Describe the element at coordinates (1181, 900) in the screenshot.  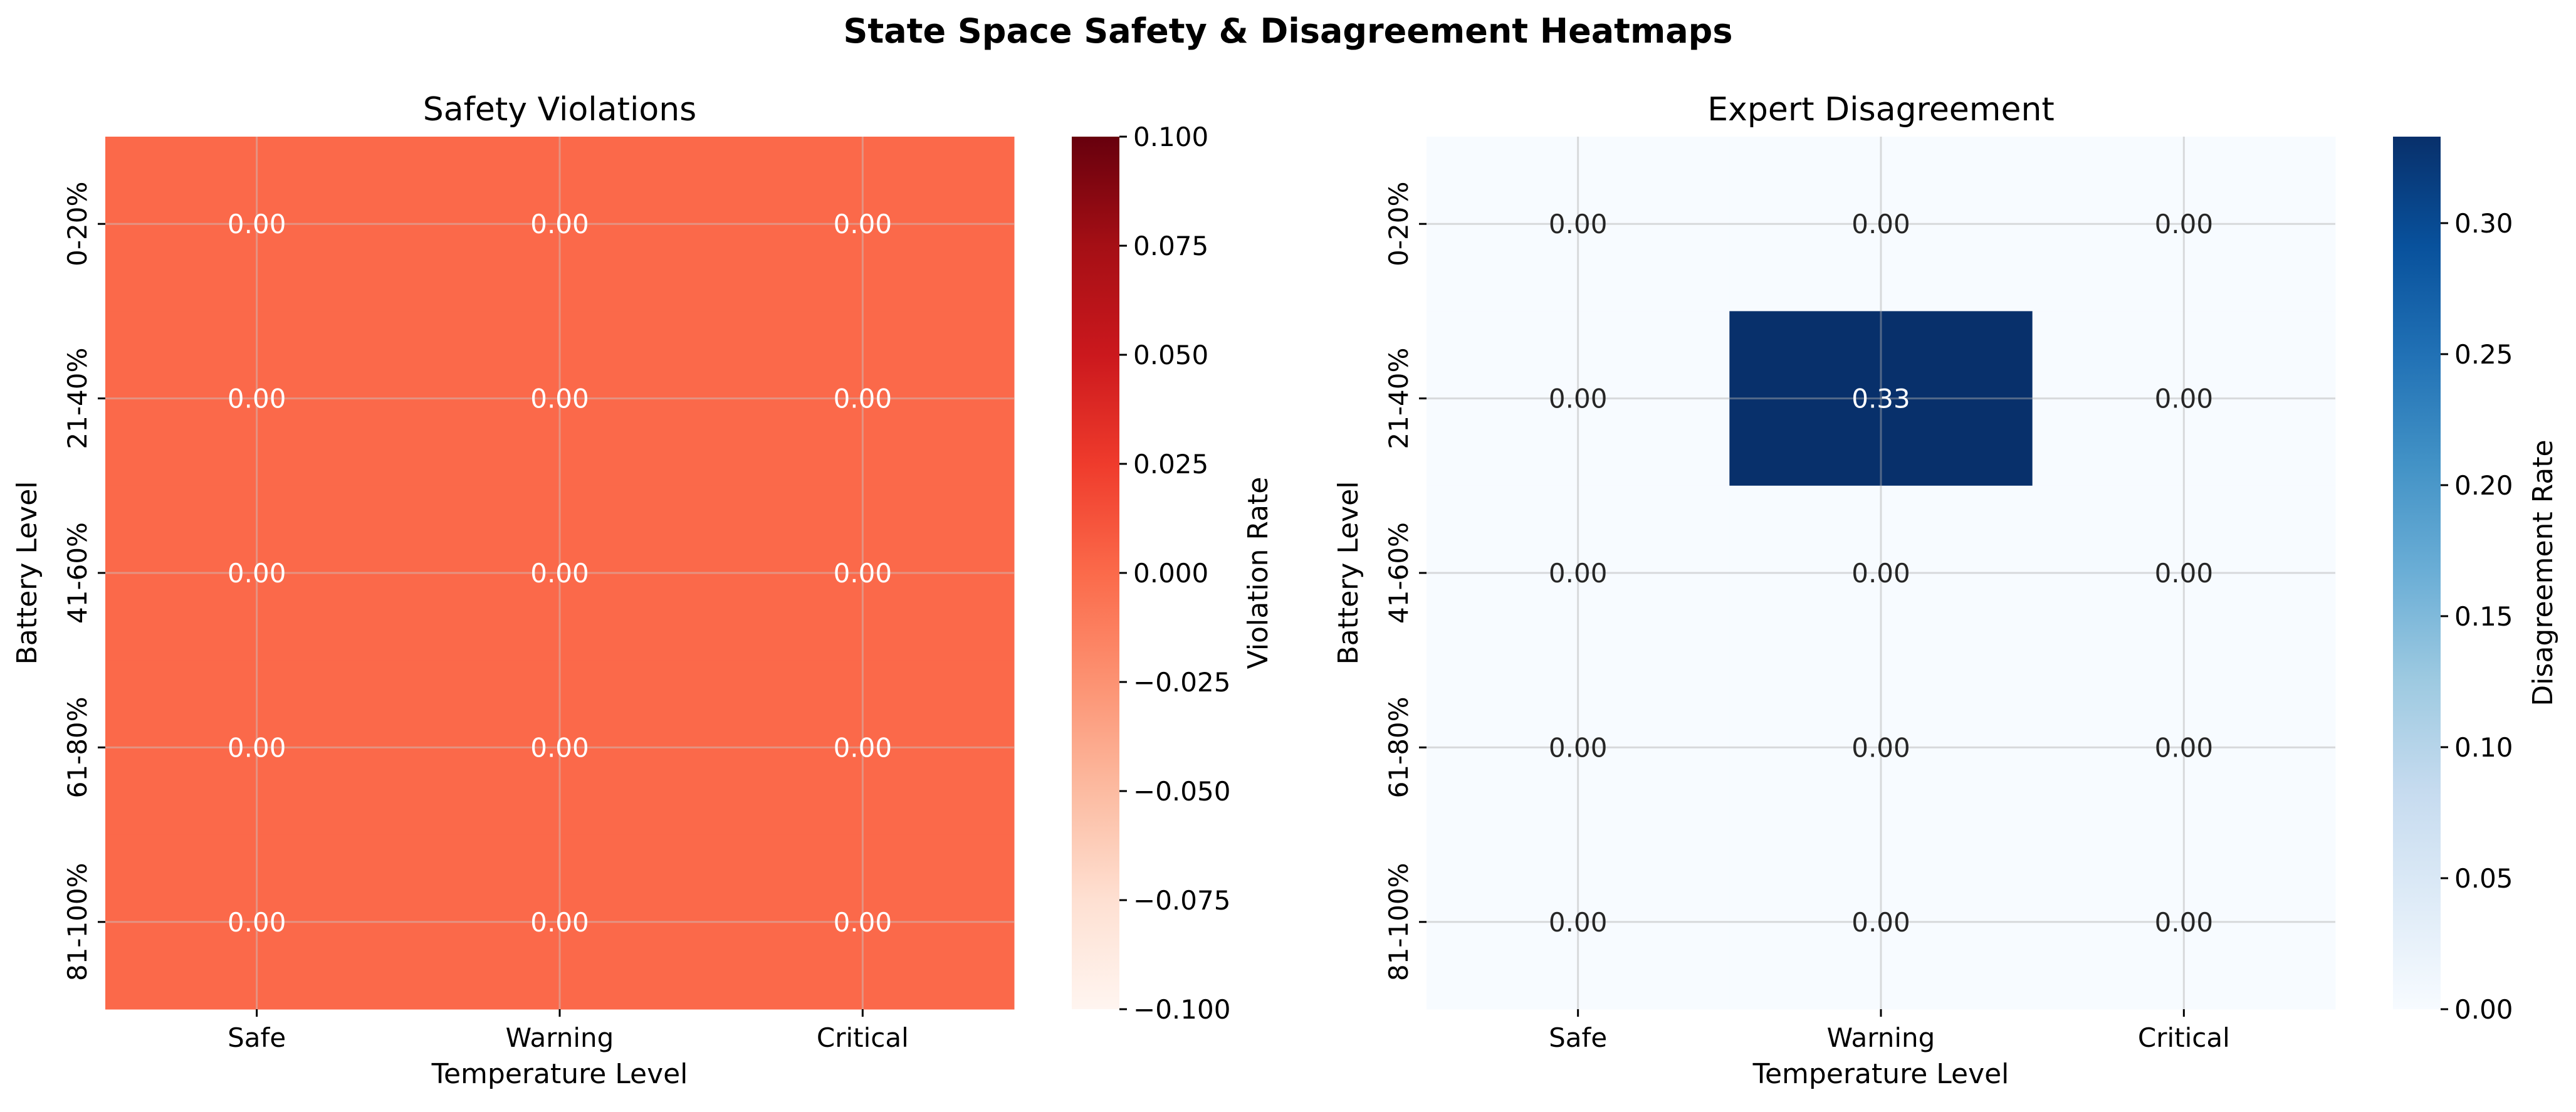
I see `colorbar-tick-label: −0.075` at that location.